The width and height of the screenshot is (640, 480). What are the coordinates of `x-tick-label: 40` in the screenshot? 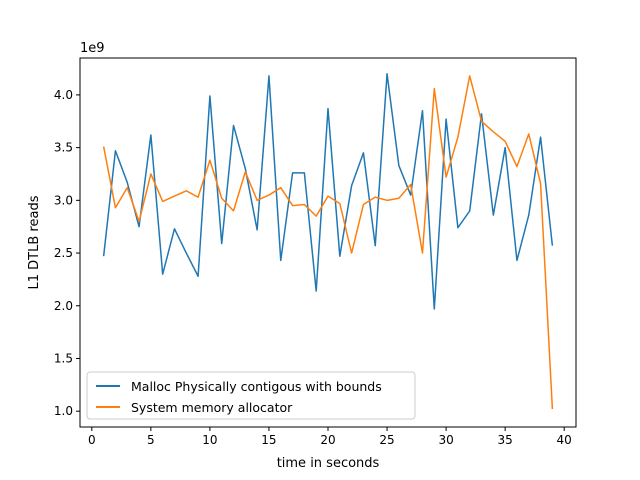 It's located at (564, 440).